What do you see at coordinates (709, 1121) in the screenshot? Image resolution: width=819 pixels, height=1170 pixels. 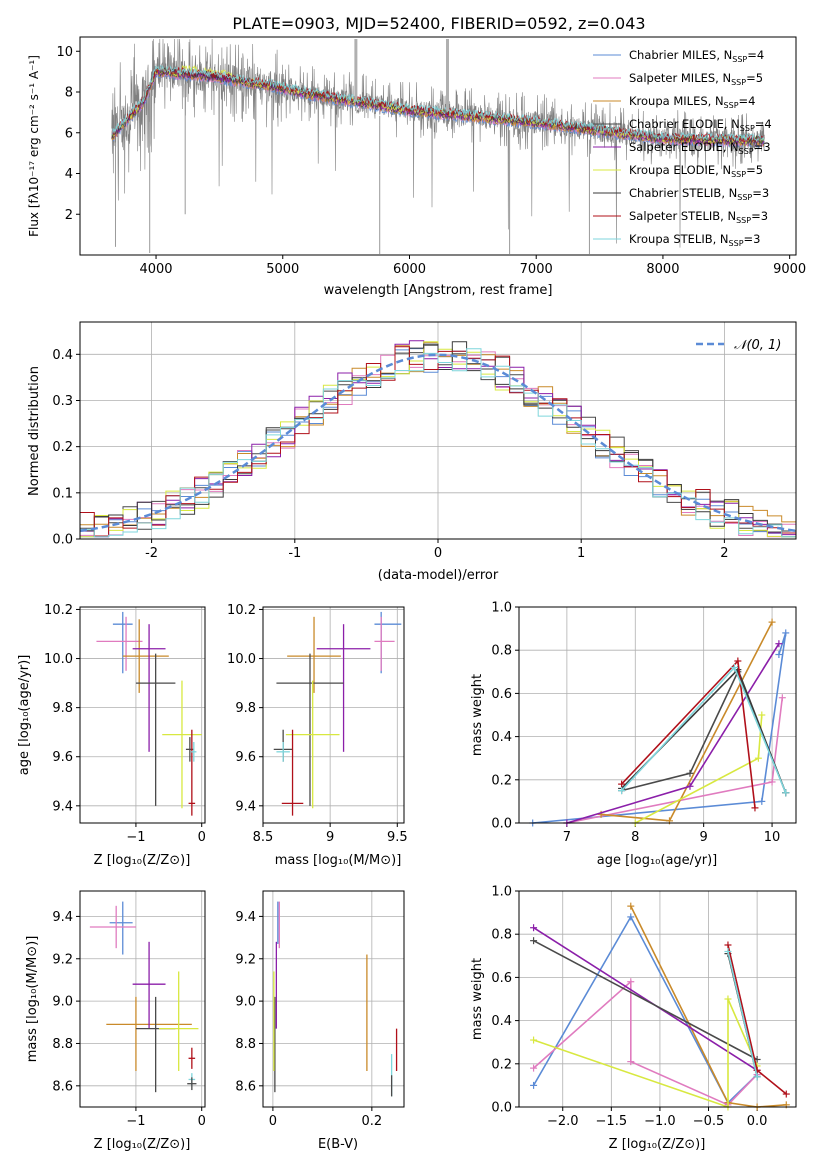 I see `x-tick-label: −0.5` at bounding box center [709, 1121].